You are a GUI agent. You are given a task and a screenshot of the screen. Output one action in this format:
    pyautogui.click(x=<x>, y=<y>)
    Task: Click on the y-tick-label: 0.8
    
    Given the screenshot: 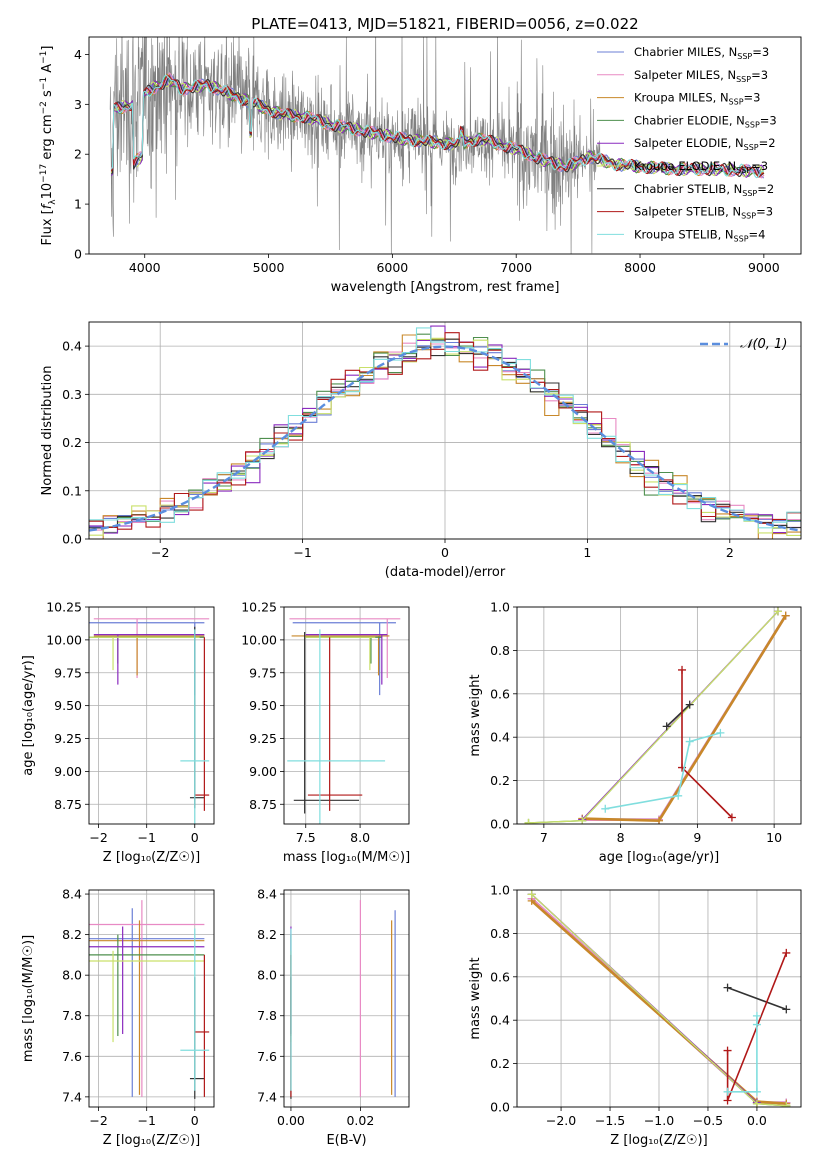 What is the action you would take?
    pyautogui.click(x=500, y=650)
    